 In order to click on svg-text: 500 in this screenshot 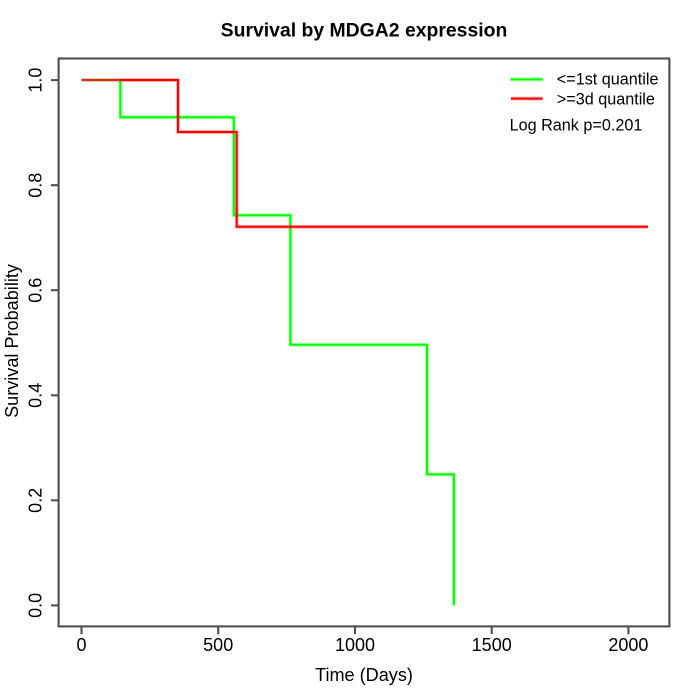, I will do `click(218, 645)`.